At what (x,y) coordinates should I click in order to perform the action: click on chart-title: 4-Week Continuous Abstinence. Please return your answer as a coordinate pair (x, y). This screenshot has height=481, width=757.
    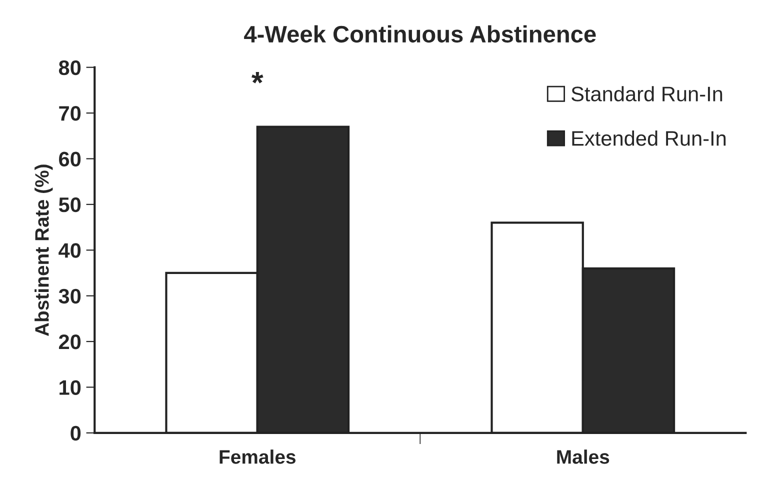
    Looking at the image, I should click on (420, 34).